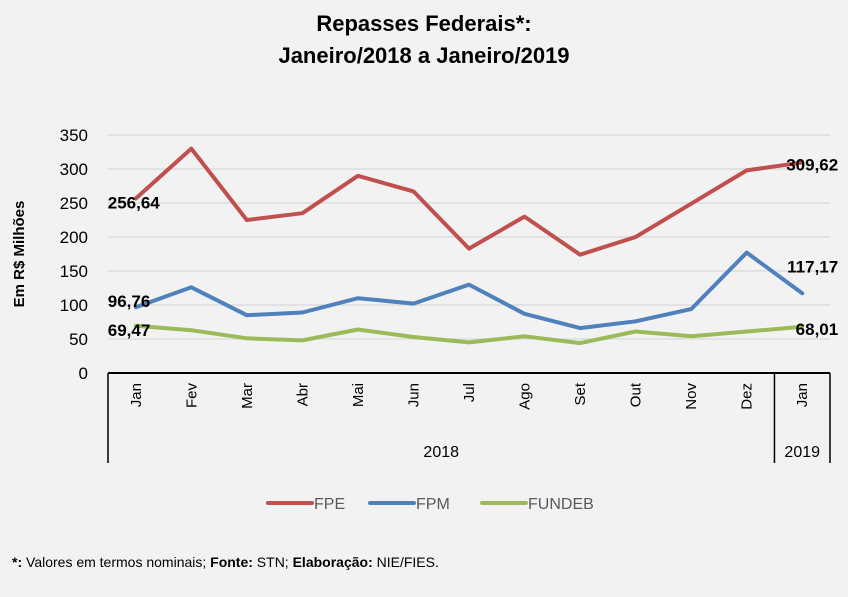  Describe the element at coordinates (19, 254) in the screenshot. I see `y-axis-label: Em R$ Milhões` at that location.